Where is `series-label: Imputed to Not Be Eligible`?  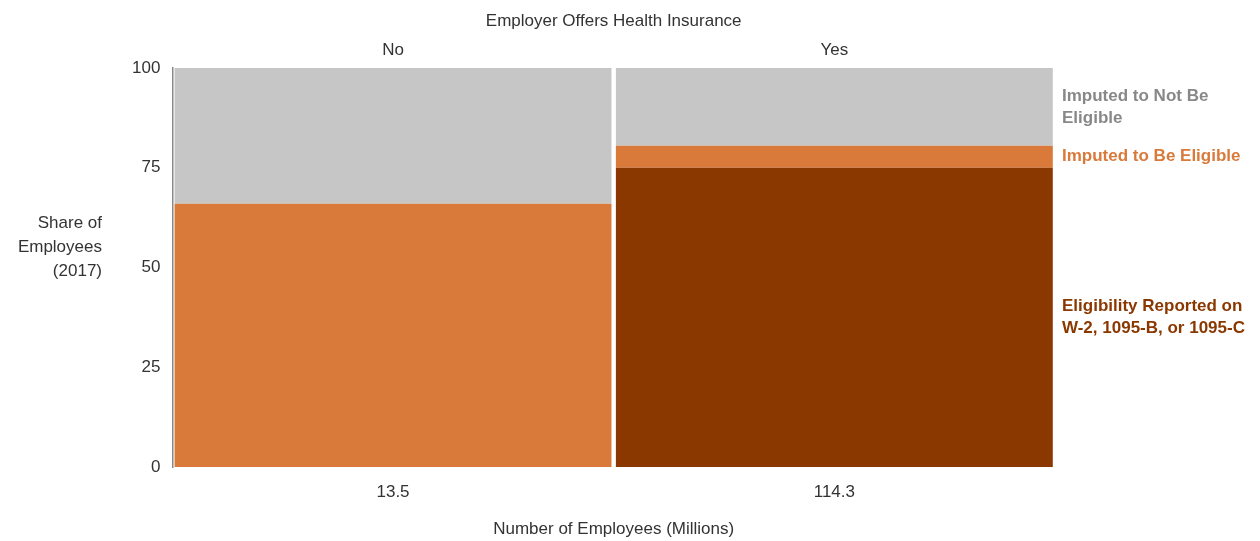 series-label: Imputed to Not Be Eligible is located at coordinates (1135, 106).